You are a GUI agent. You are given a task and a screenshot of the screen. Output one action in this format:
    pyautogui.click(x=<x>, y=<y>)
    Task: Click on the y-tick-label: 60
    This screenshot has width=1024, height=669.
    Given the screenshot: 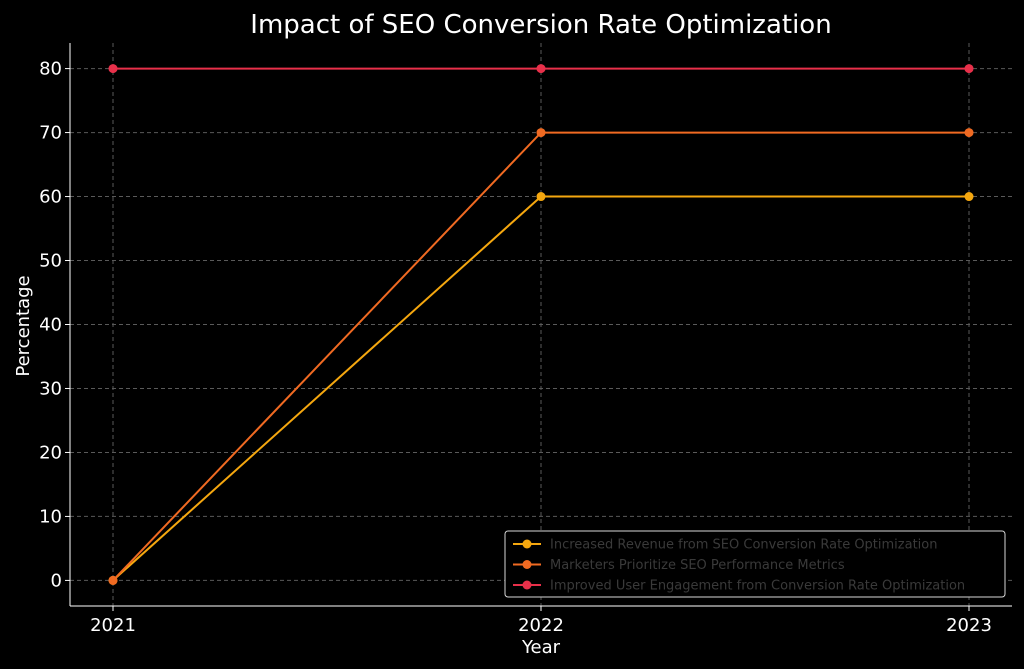 What is the action you would take?
    pyautogui.click(x=50, y=197)
    